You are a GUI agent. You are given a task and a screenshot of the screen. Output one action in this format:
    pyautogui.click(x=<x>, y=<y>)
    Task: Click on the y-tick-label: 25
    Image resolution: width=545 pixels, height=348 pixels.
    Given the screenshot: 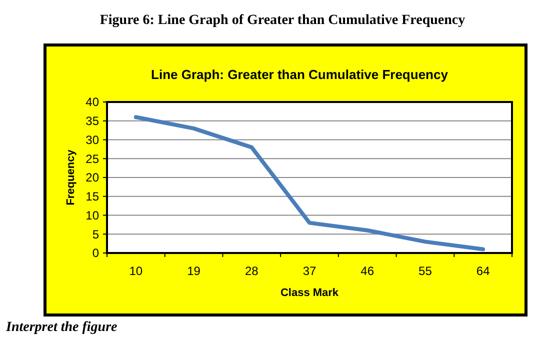 What is the action you would take?
    pyautogui.click(x=93, y=159)
    